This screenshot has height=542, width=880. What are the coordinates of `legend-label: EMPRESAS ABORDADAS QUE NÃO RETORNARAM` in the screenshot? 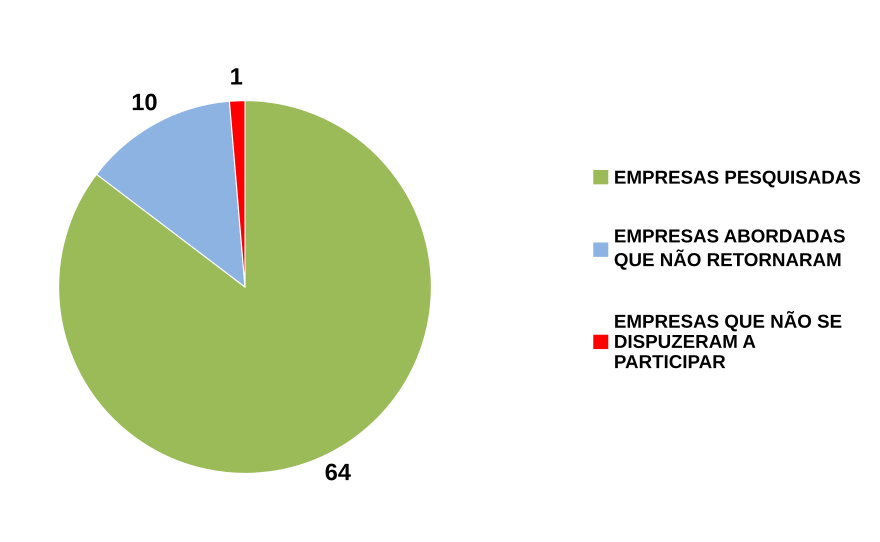 It's located at (729, 249).